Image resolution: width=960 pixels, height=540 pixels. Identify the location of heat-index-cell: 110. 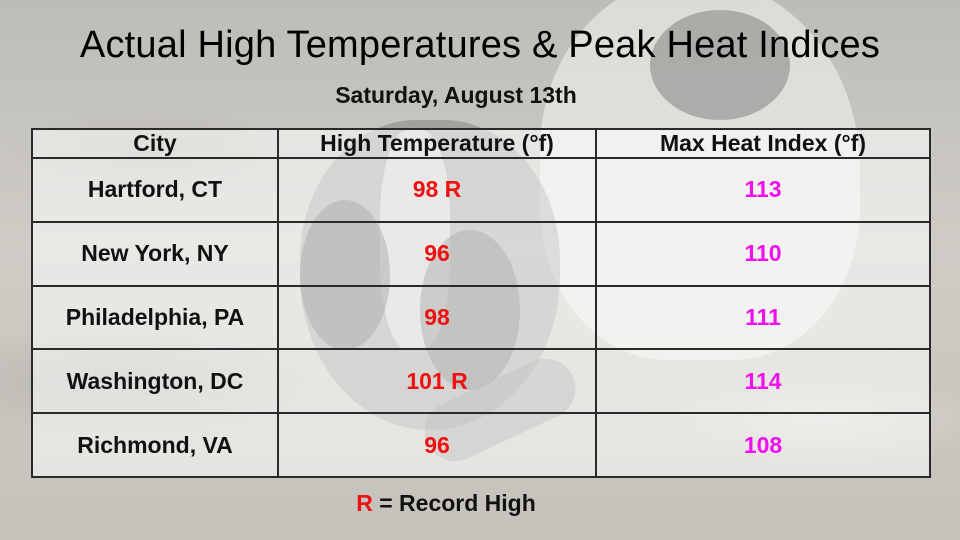
(763, 253).